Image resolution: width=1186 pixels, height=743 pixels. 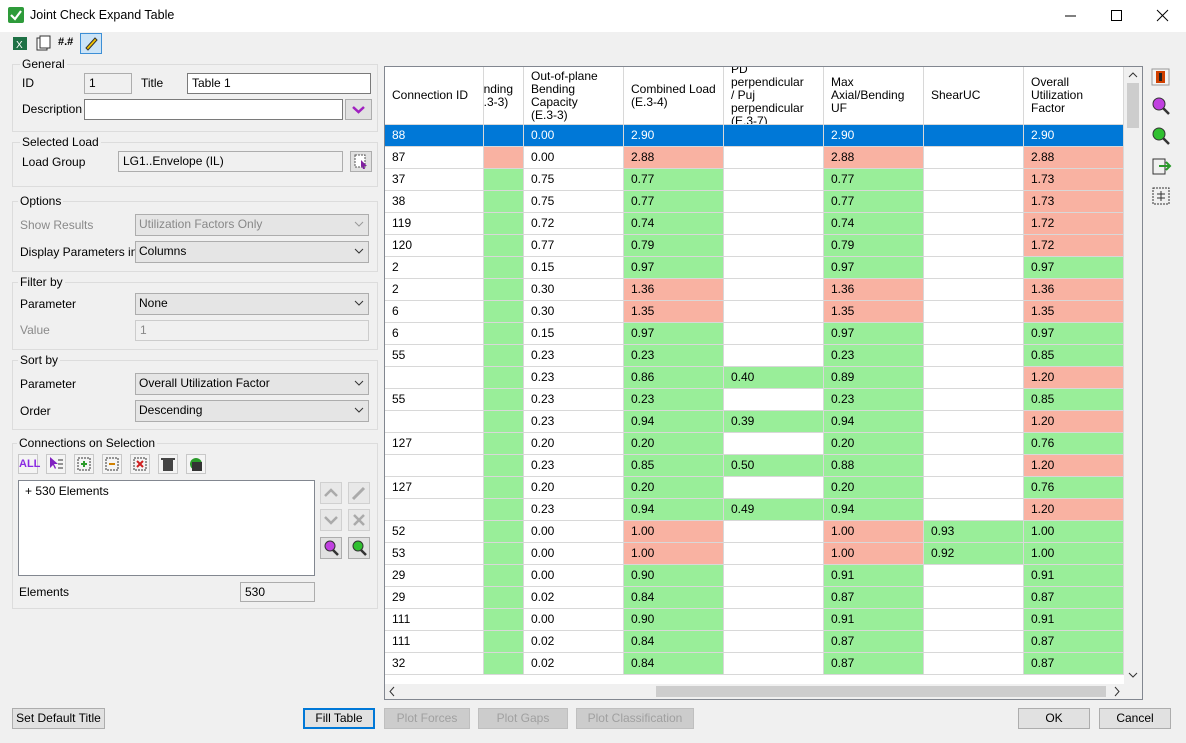 What do you see at coordinates (434, 642) in the screenshot?
I see `cell-value: 111` at bounding box center [434, 642].